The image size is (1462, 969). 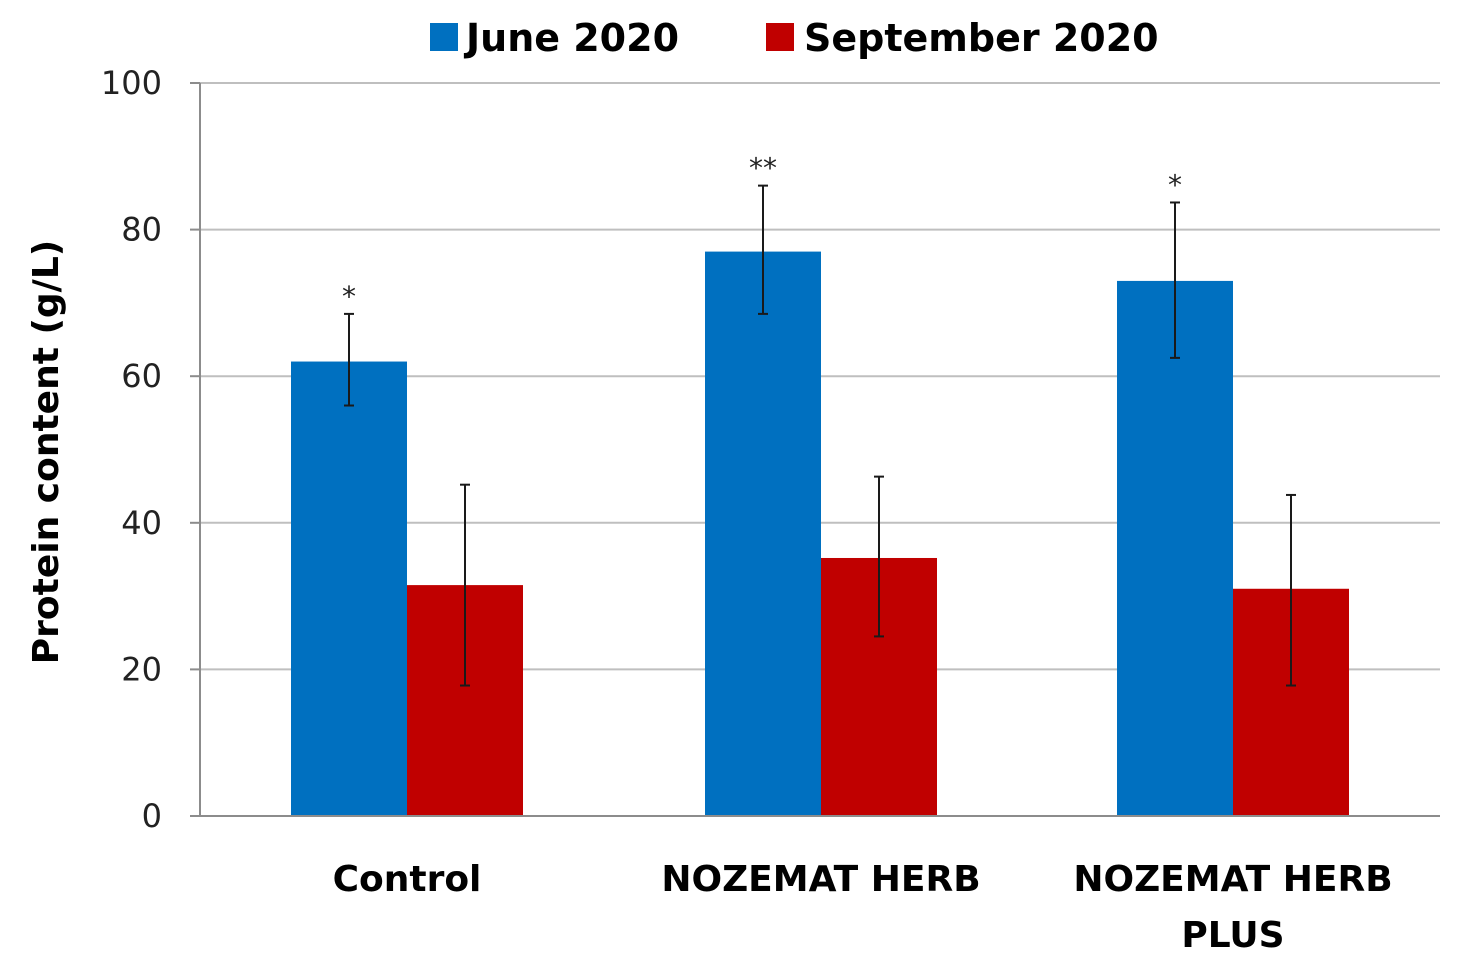 I want to click on y-tick-label-100: 100, so click(x=131, y=83).